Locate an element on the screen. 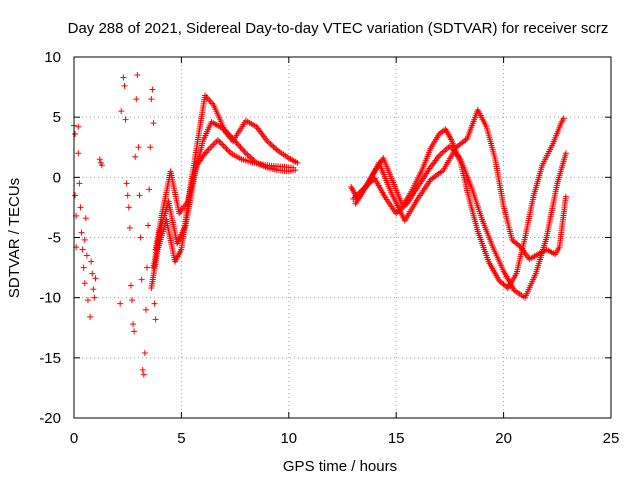 The height and width of the screenshot is (480, 640). x-tick-label: 20 is located at coordinates (503, 438).